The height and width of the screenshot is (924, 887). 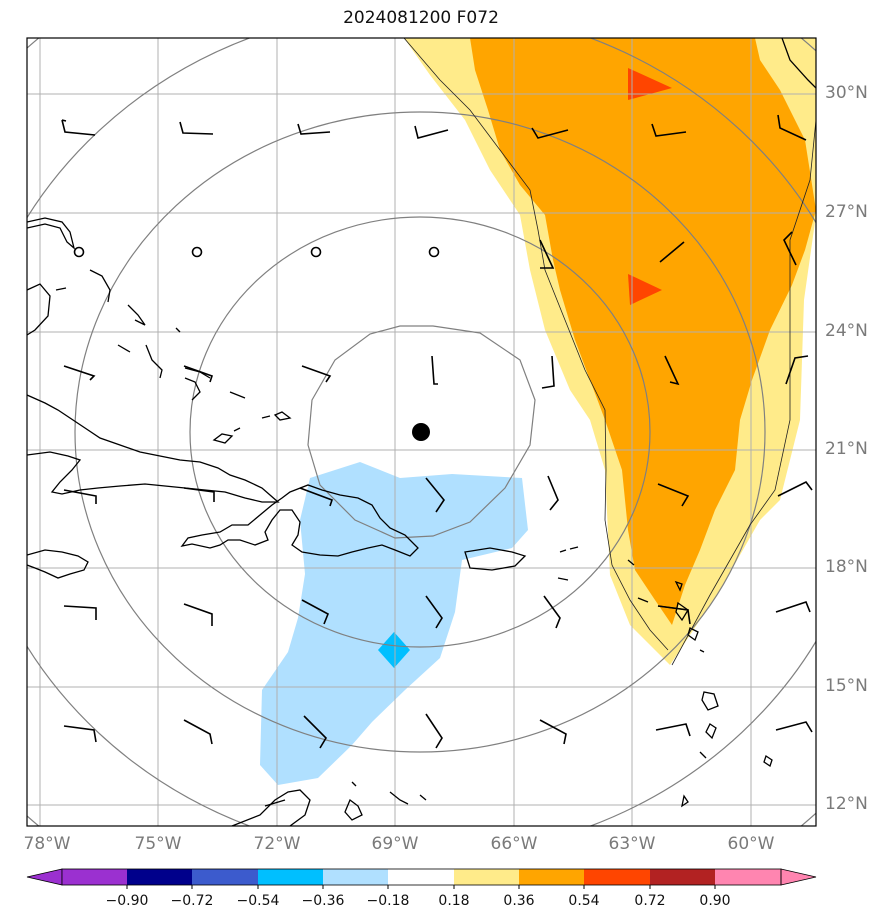 I want to click on colorbar-tick-label: −0.18, so click(x=388, y=901).